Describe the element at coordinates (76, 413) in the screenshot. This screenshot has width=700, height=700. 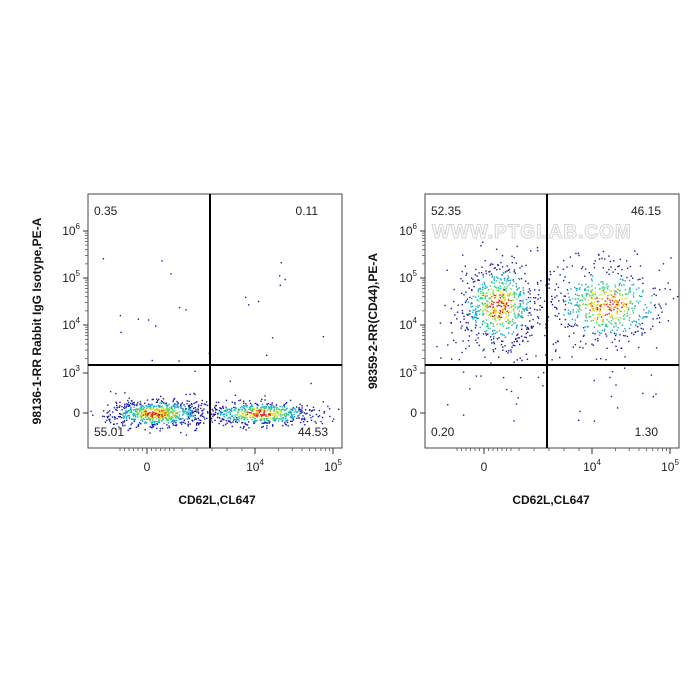
I see `y-tick-label: 0` at that location.